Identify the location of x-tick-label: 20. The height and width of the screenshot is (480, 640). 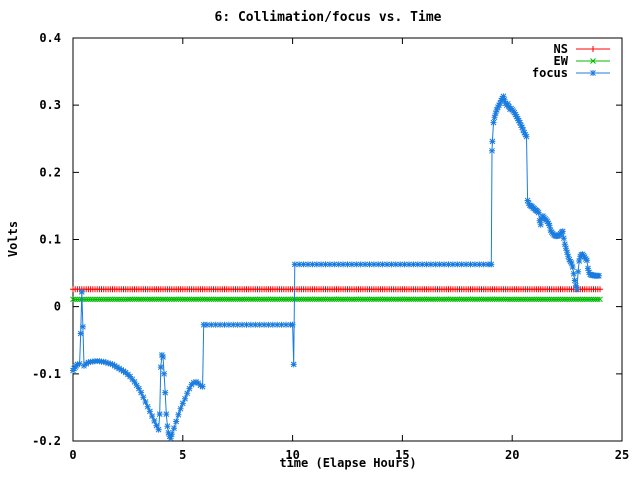
(512, 455).